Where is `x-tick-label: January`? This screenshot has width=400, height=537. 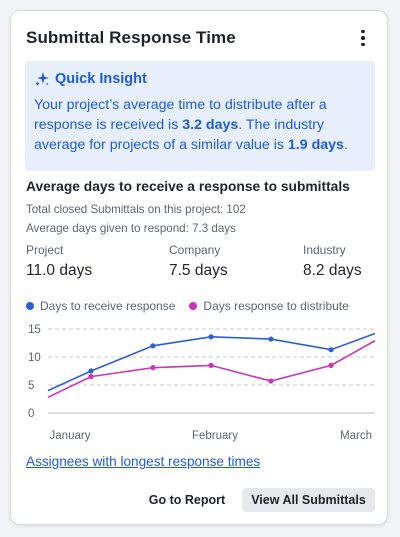 x-tick-label: January is located at coordinates (70, 436).